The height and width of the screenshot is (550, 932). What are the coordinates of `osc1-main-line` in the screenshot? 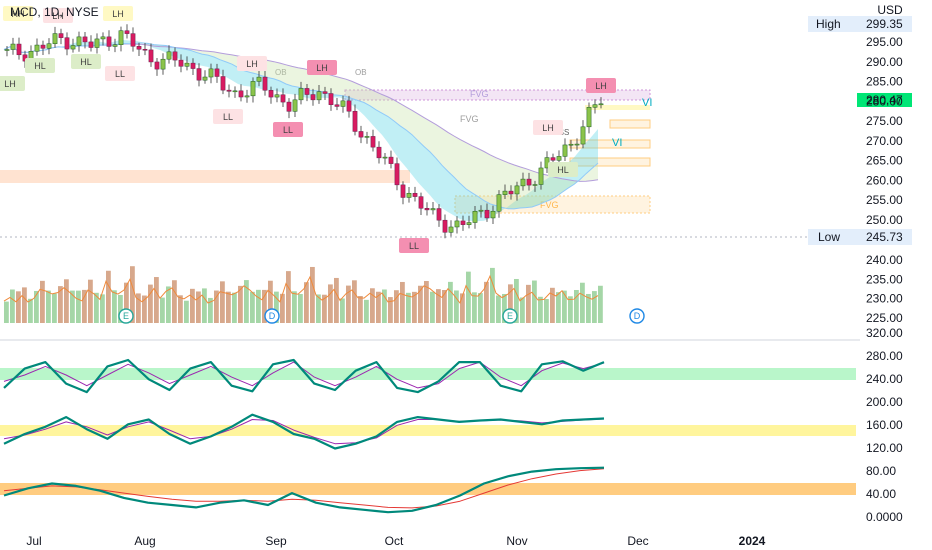 It's located at (304, 376).